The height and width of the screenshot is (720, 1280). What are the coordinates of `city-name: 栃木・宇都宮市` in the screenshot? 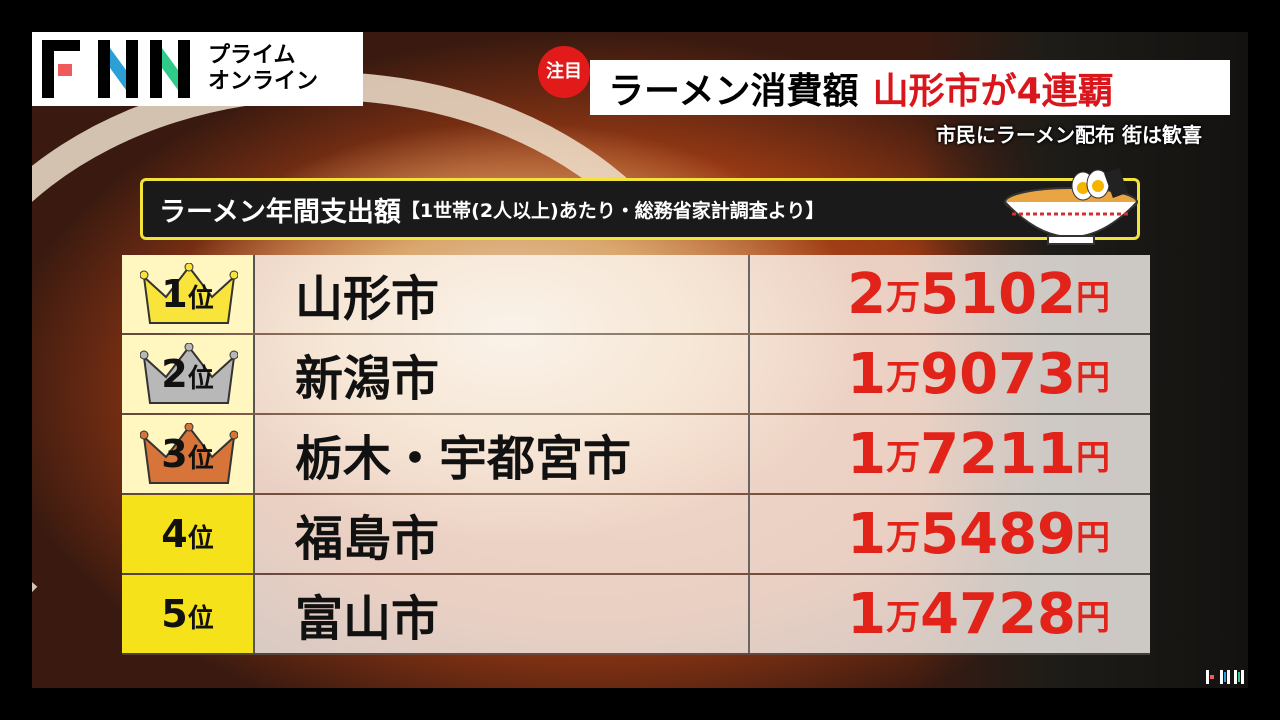 It's located at (502, 454).